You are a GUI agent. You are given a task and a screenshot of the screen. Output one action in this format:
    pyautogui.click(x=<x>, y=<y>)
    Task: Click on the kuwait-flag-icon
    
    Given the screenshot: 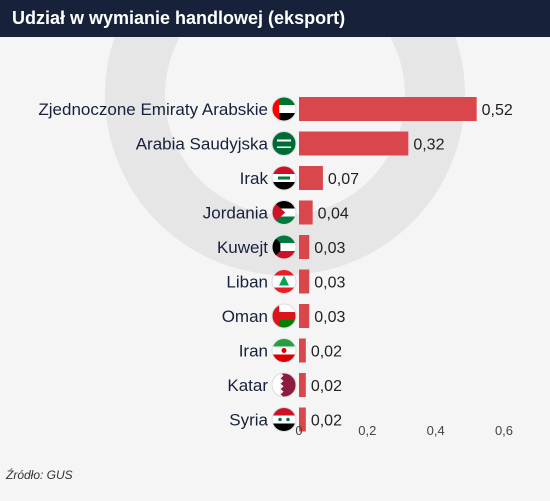 What is the action you would take?
    pyautogui.click(x=284, y=247)
    